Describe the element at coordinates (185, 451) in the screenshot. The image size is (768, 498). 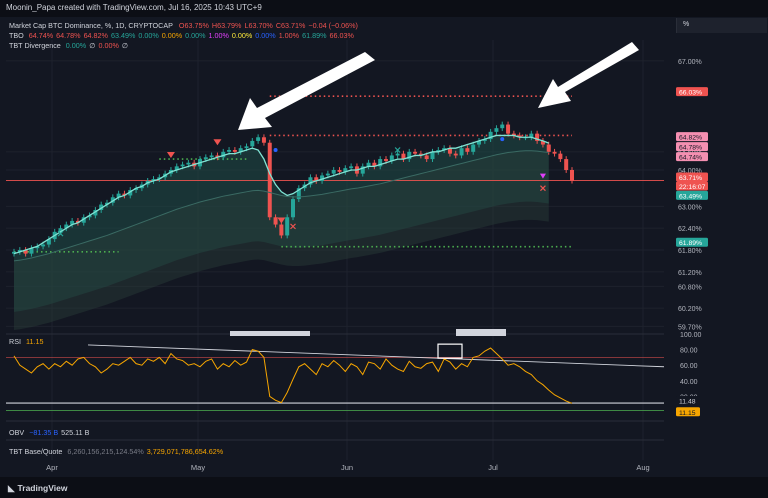
I see `tbt-value-1: 3,729,071,786,654.62%` at that location.